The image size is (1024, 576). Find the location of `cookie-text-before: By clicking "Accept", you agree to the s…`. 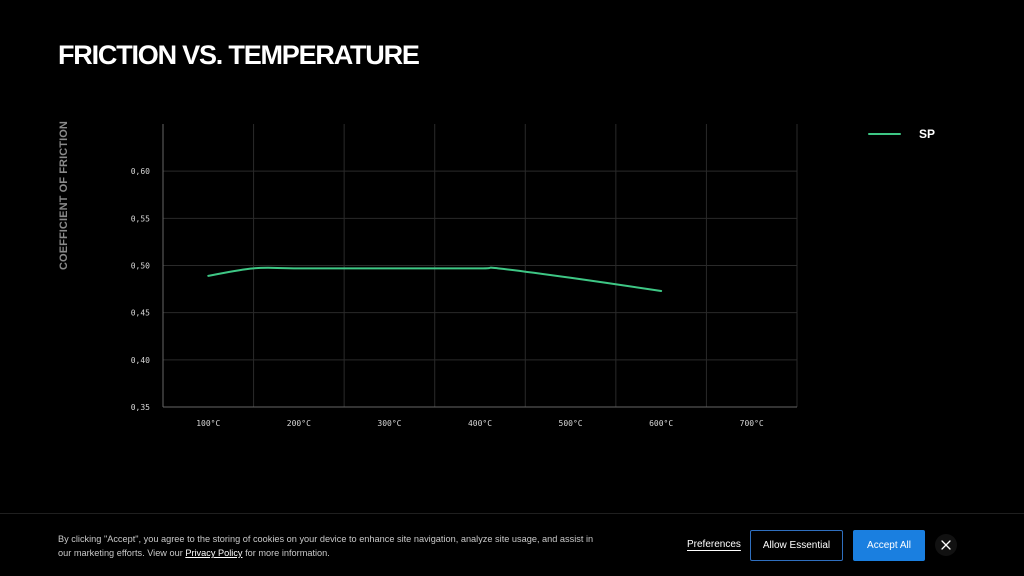

cookie-text-before: By clicking "Accept", you agree to the s… is located at coordinates (326, 546).